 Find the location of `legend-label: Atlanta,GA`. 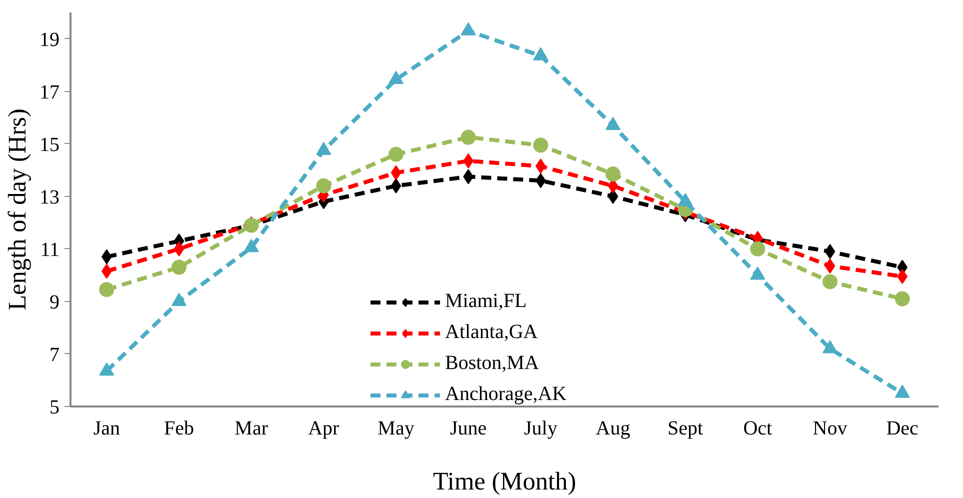

legend-label: Atlanta,GA is located at coordinates (491, 332).